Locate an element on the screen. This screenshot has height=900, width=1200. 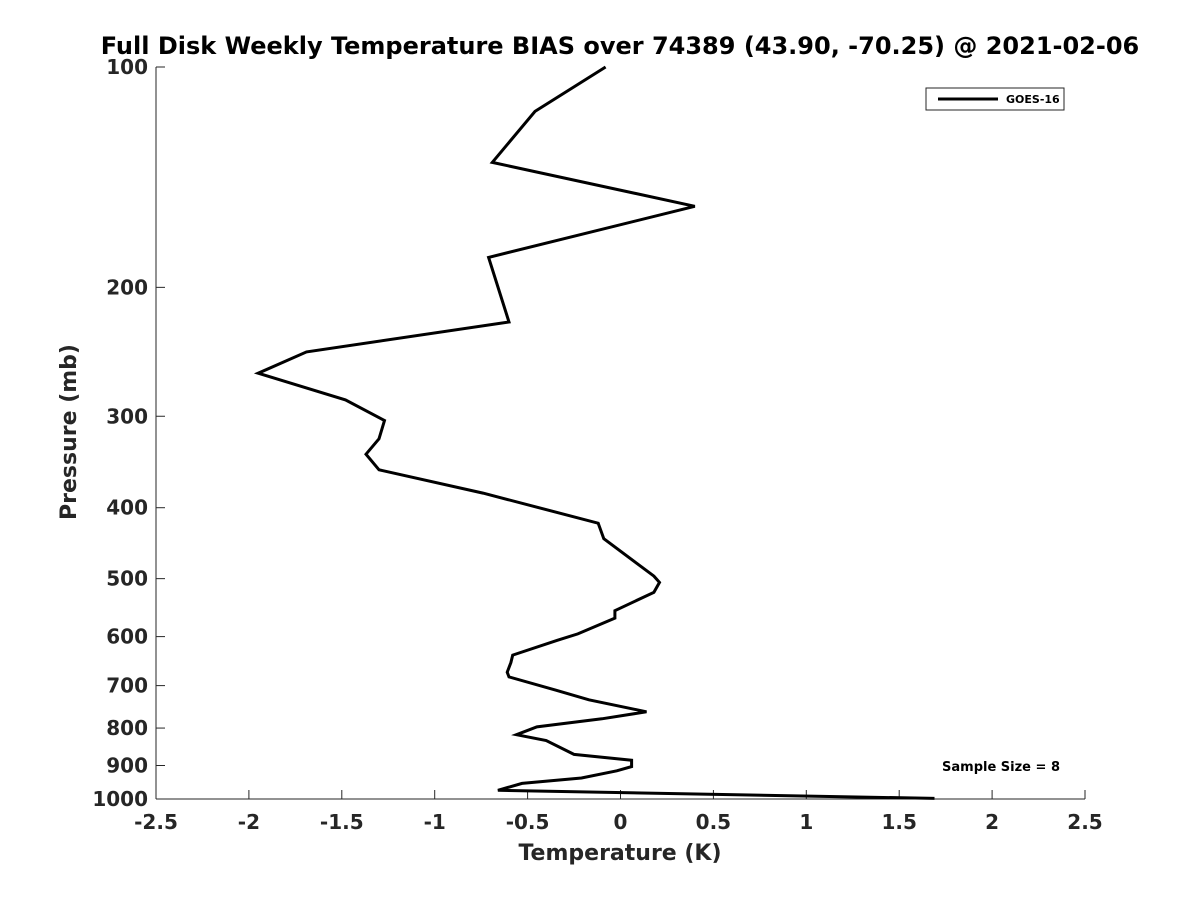
x-axis-label: Temperature (K) is located at coordinates (619, 853).